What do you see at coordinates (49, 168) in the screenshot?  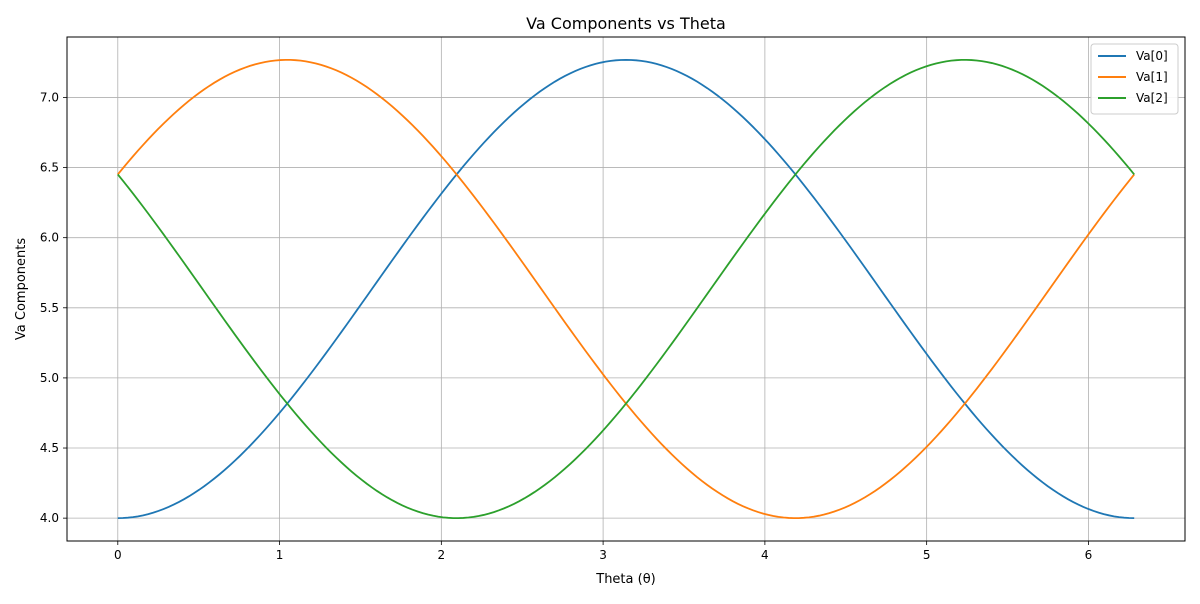 I see `y-tick-label: 6.5` at bounding box center [49, 168].